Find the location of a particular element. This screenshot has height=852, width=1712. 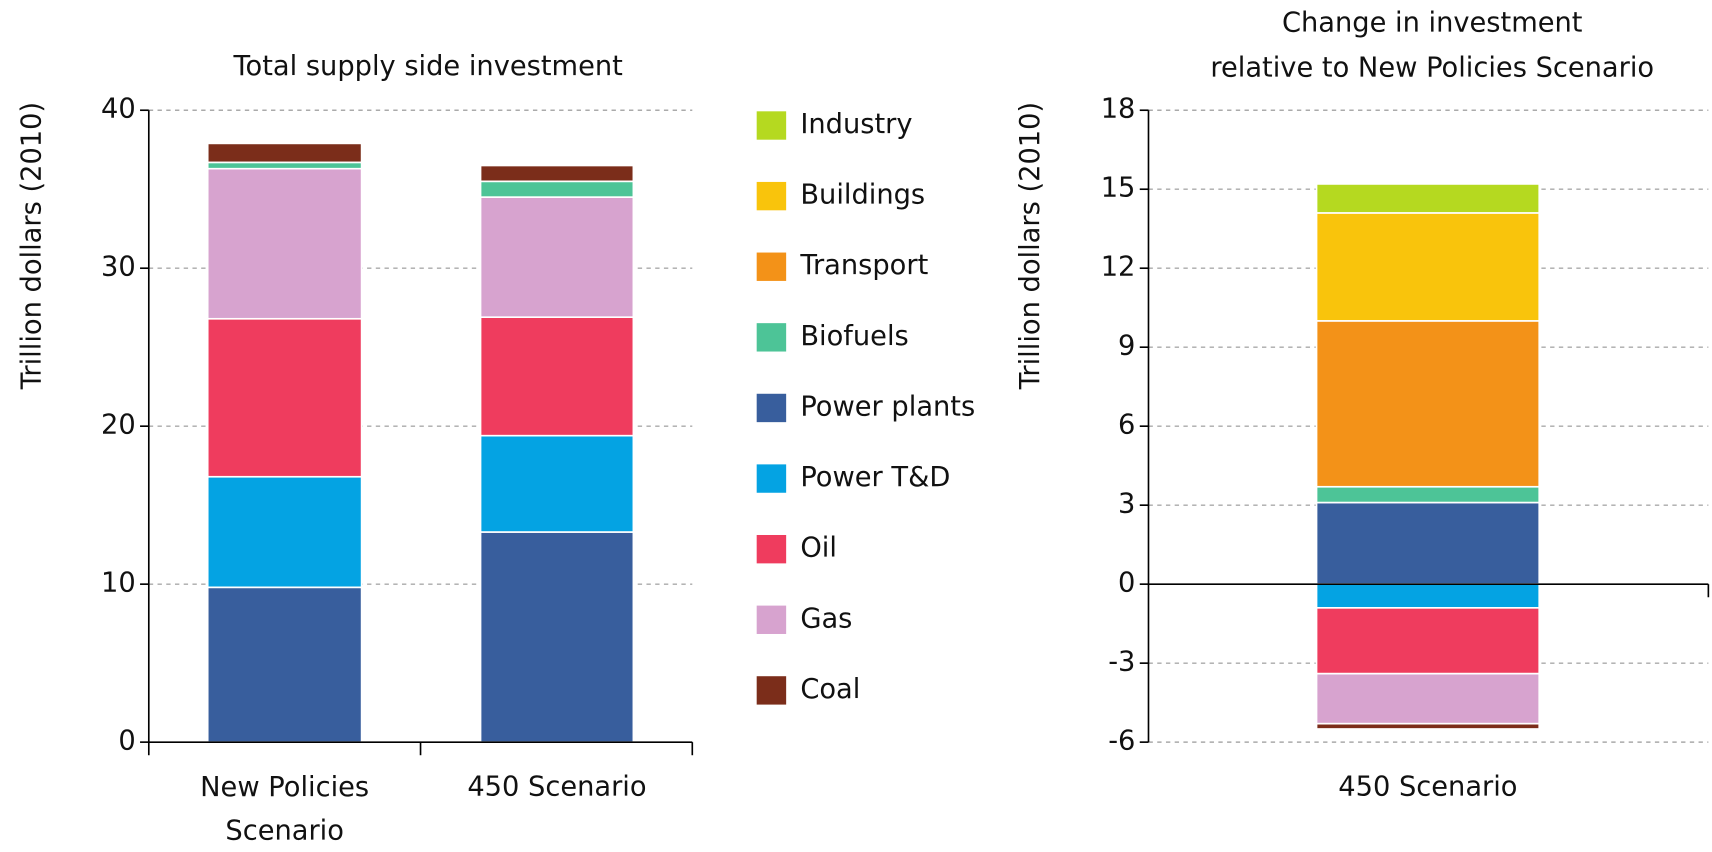

legend-label: Coal is located at coordinates (830, 689).